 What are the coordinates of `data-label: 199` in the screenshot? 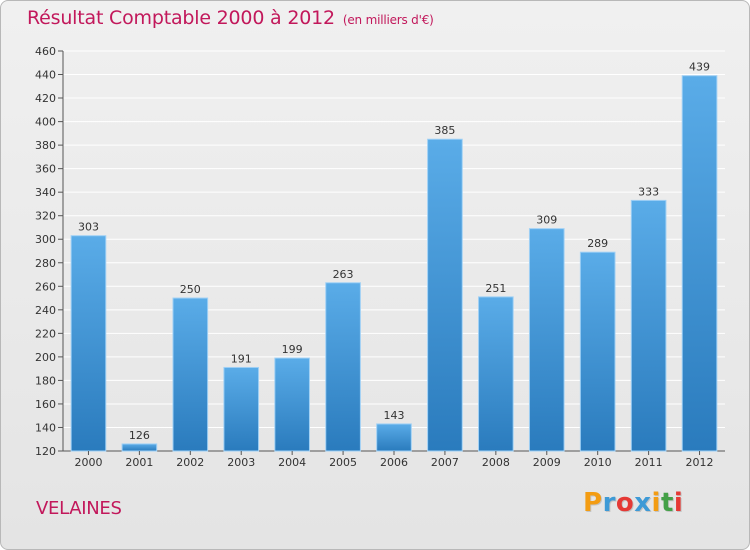 It's located at (292, 349).